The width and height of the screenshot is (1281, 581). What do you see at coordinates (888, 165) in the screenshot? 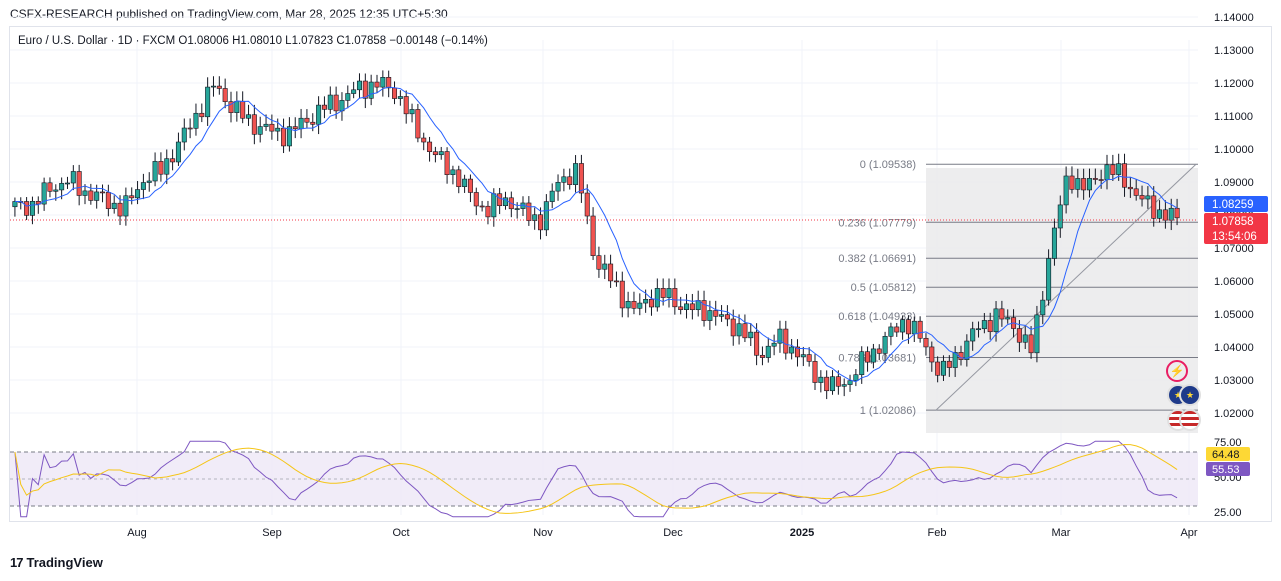
I see `fib-level-label: 0 (1.09538)` at bounding box center [888, 165].